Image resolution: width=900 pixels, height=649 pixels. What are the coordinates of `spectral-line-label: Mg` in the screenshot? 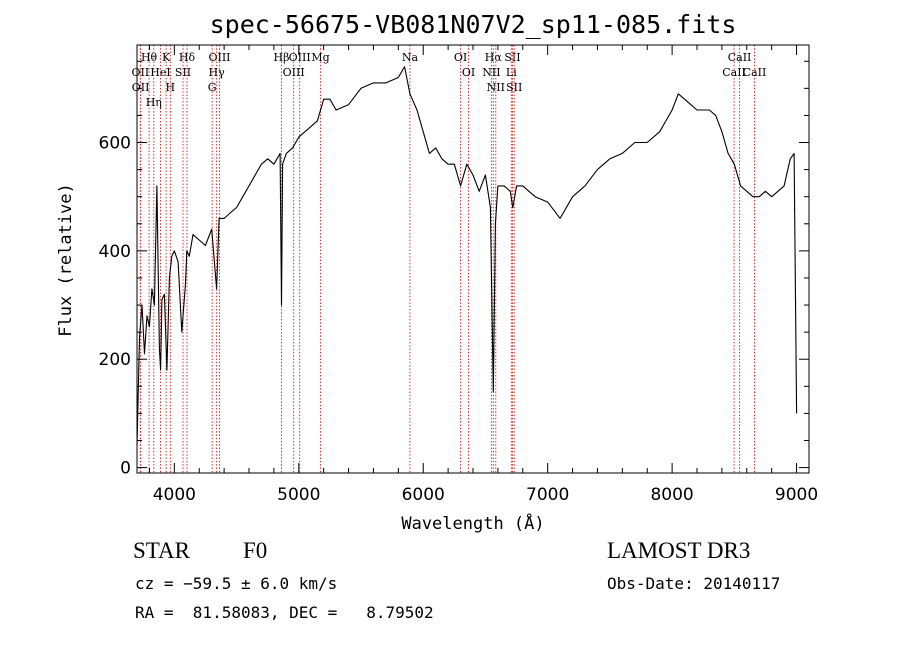 It's located at (320, 57).